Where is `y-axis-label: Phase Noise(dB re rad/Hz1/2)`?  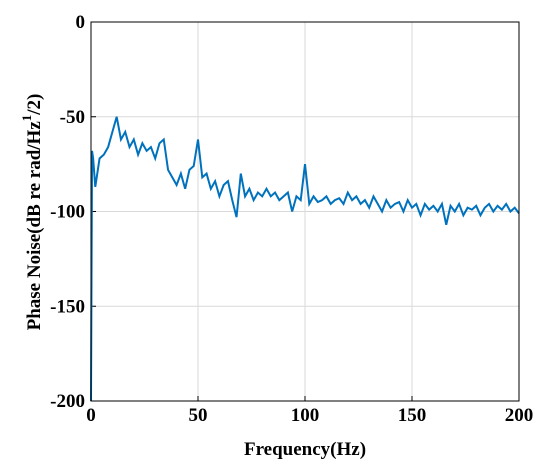 y-axis-label: Phase Noise(dB re rad/Hz1/2) is located at coordinates (32, 212).